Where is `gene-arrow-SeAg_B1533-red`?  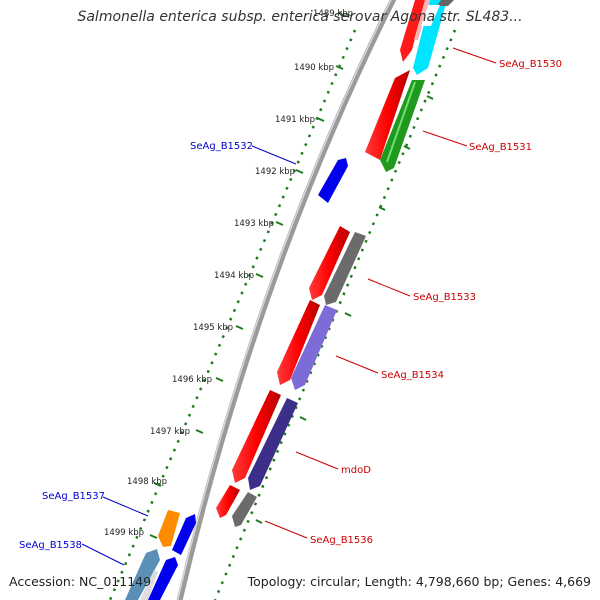 gene-arrow-SeAg_B1533-red is located at coordinates (329, 263).